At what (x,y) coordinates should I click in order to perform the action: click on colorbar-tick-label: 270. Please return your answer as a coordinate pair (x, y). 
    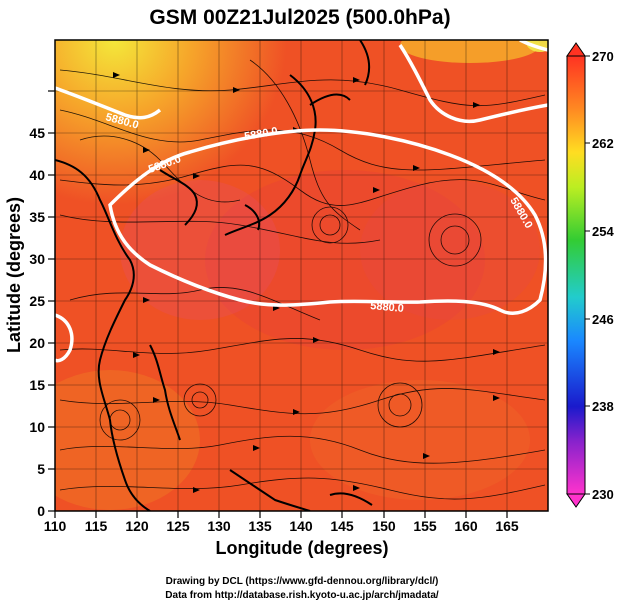
    Looking at the image, I should click on (603, 56).